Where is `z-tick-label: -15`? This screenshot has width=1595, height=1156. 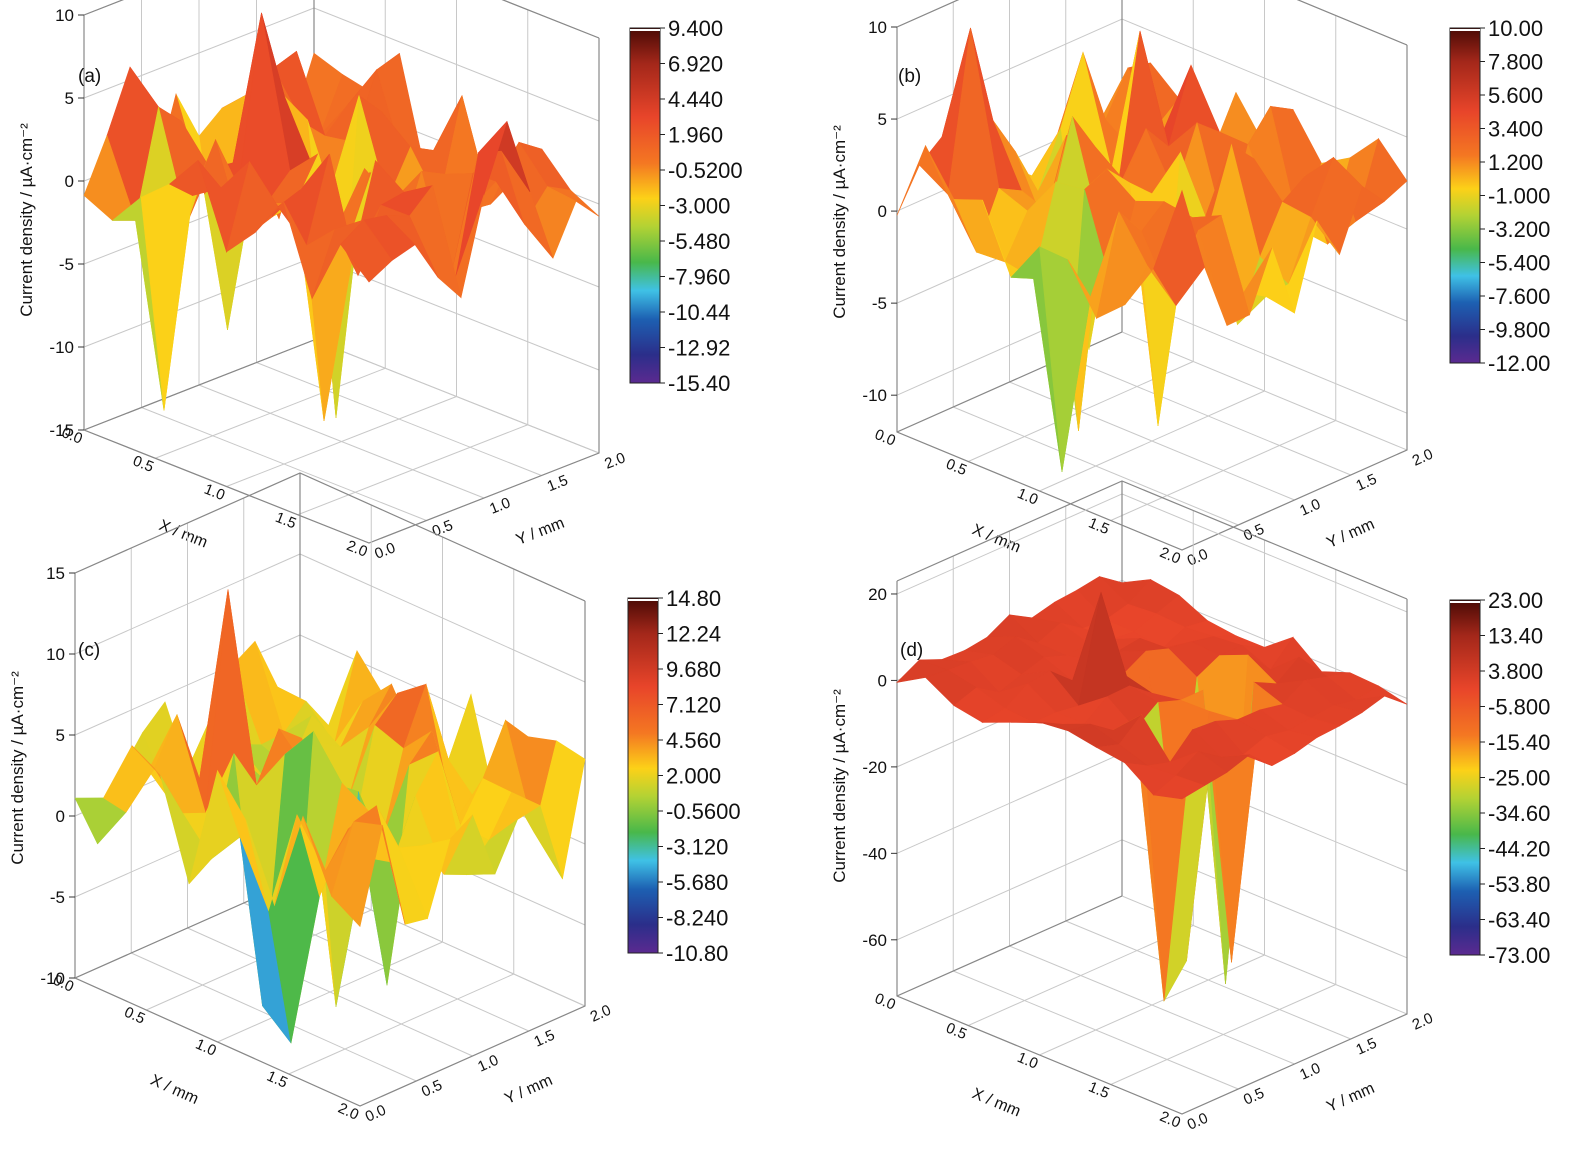
z-tick-label: -15 is located at coordinates (61, 430).